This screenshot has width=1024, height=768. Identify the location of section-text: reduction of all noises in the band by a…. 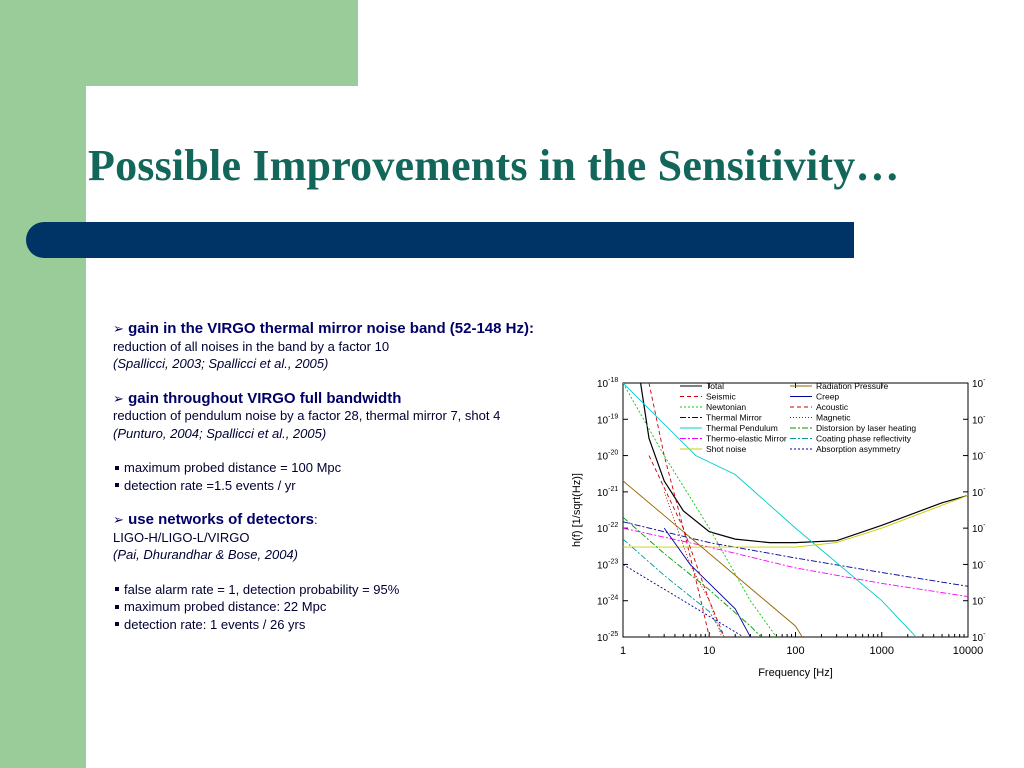
(251, 346).